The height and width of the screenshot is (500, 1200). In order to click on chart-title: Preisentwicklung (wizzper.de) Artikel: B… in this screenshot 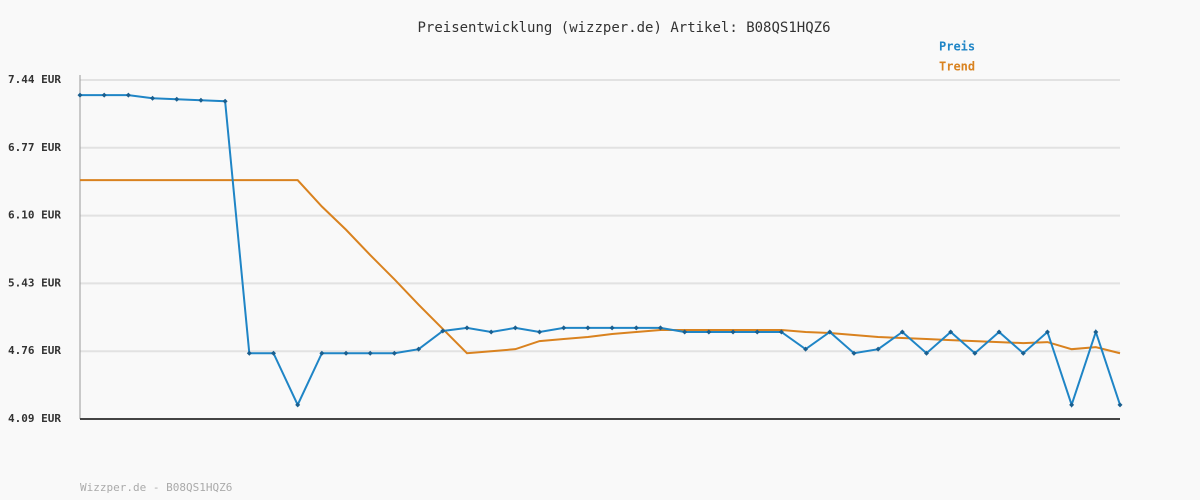, I will do `click(623, 28)`.